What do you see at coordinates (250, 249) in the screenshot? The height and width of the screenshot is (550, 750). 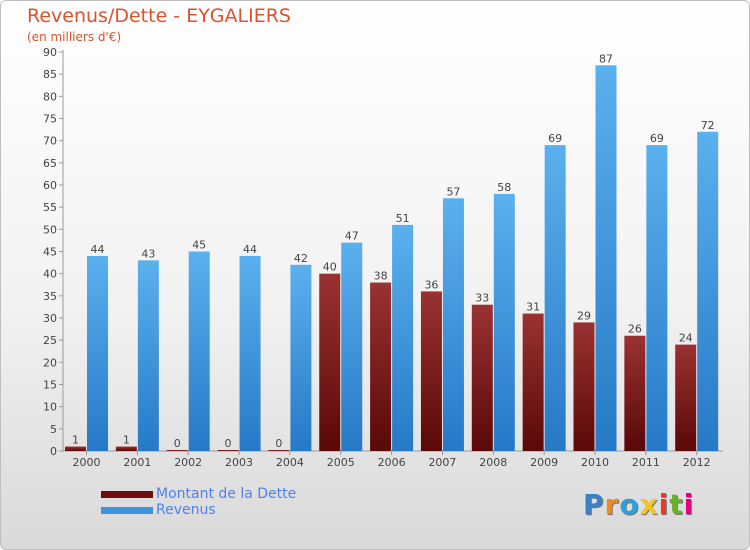 I see `value-label-revenus-2003: 44` at bounding box center [250, 249].